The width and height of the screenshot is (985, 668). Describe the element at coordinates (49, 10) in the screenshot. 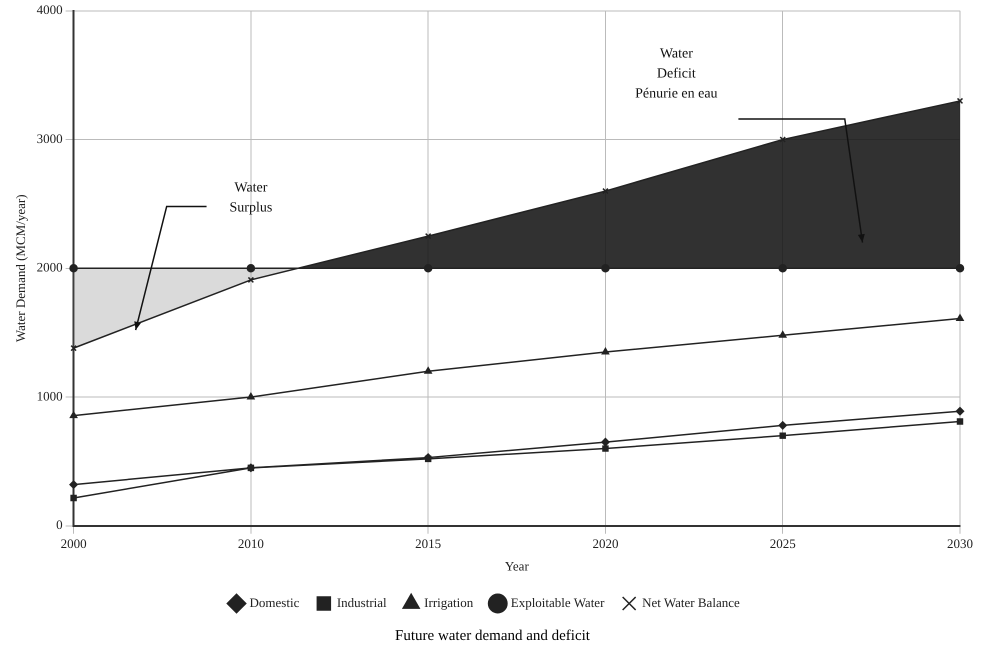

I see `y-tick-label: 4000` at that location.